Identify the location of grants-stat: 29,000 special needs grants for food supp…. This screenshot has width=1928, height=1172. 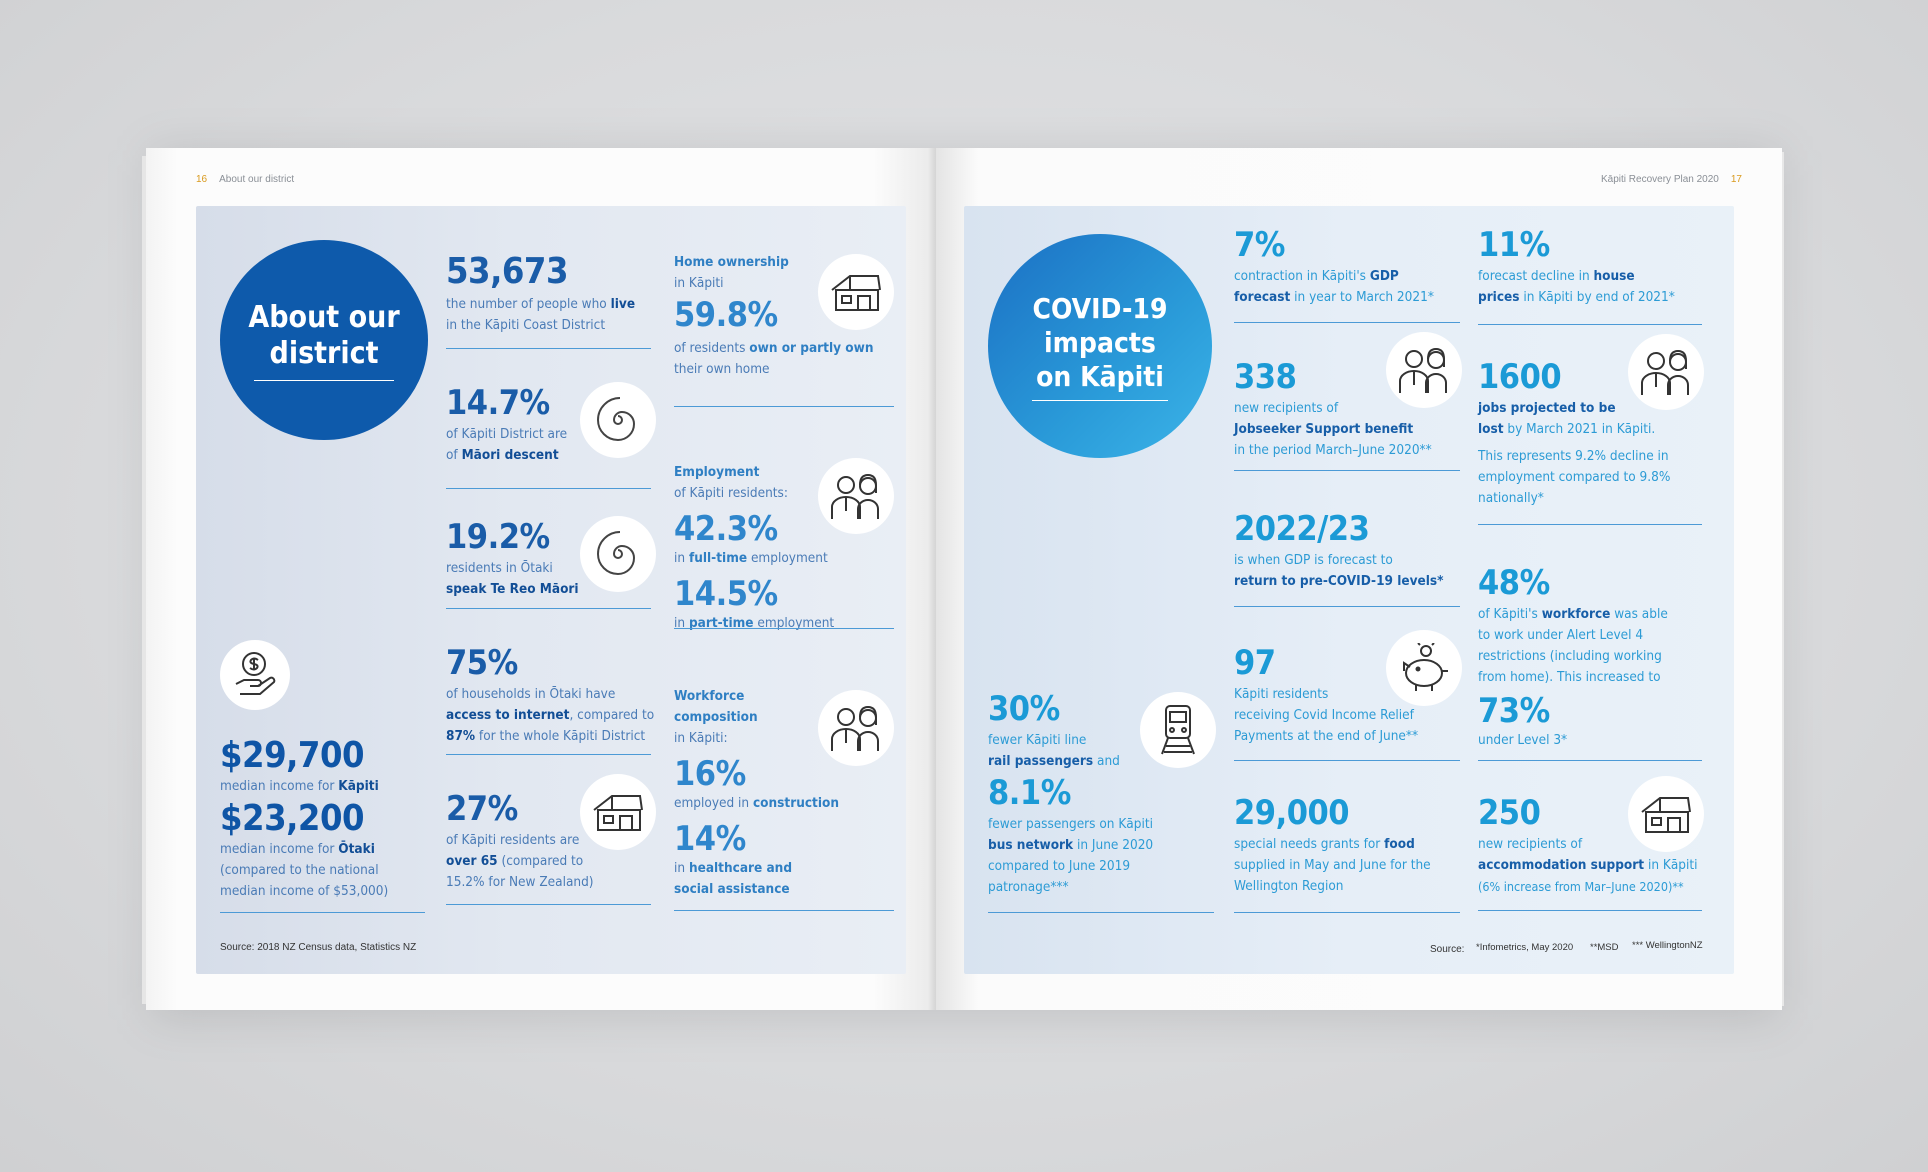
(1332, 846).